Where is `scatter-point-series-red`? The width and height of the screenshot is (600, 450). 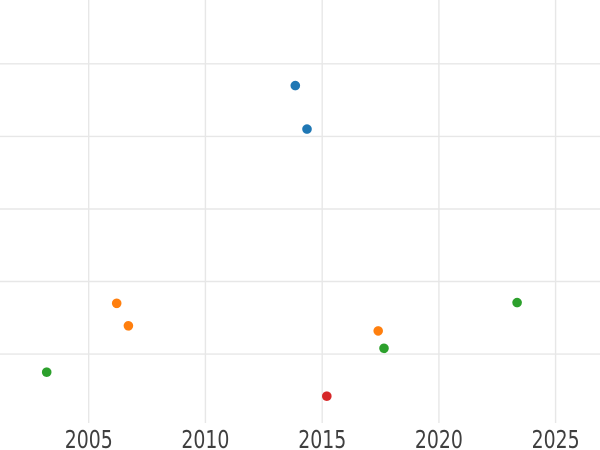 scatter-point-series-red is located at coordinates (327, 396).